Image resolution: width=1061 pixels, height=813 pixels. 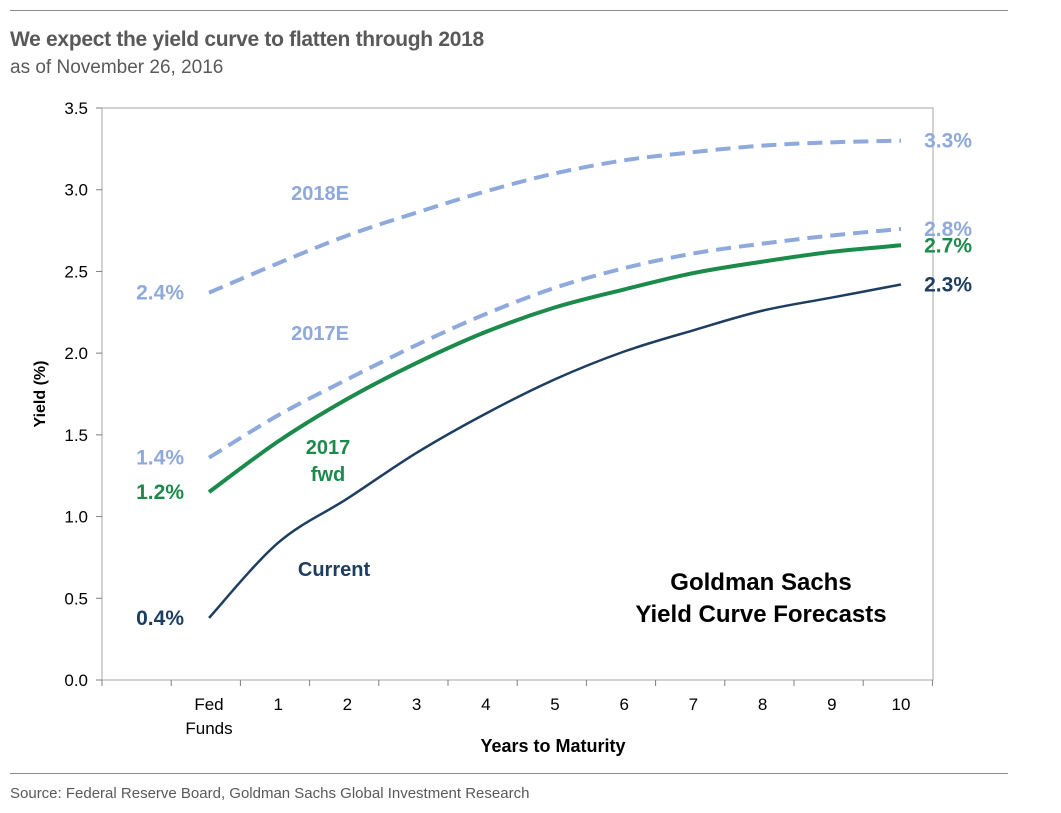 I want to click on x-axis-label: Years to Maturity, so click(x=552, y=746).